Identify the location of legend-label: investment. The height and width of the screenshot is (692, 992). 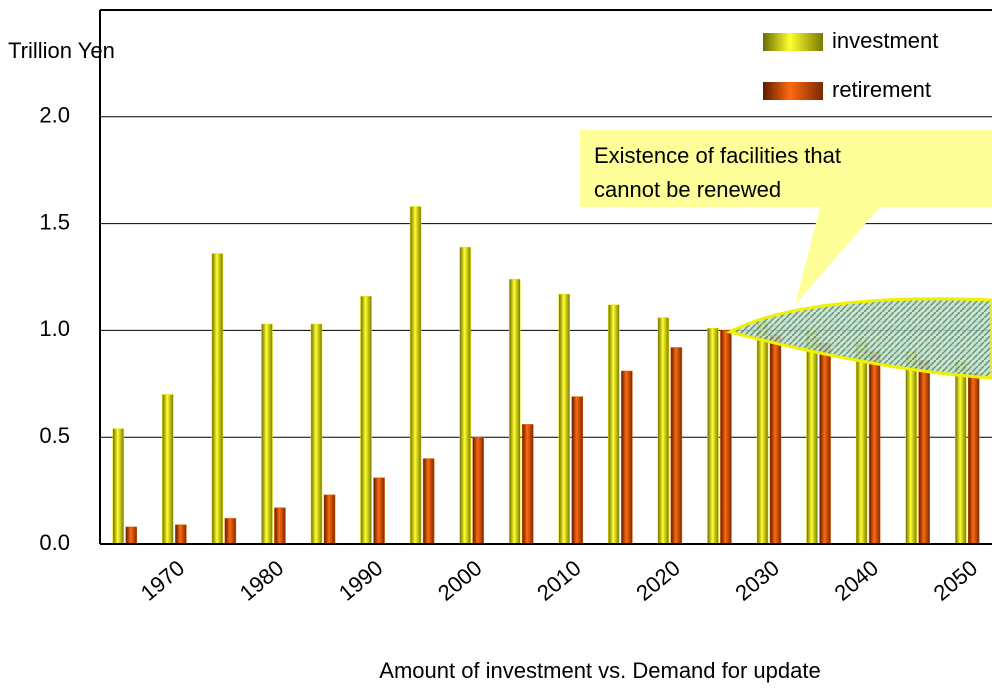
(885, 40).